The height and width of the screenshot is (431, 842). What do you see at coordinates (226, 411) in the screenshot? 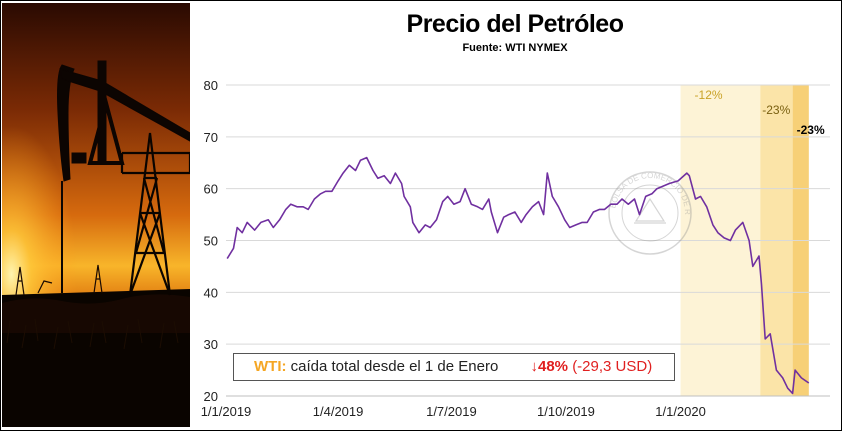
I see `x-tick-0: 1/1/2019` at bounding box center [226, 411].